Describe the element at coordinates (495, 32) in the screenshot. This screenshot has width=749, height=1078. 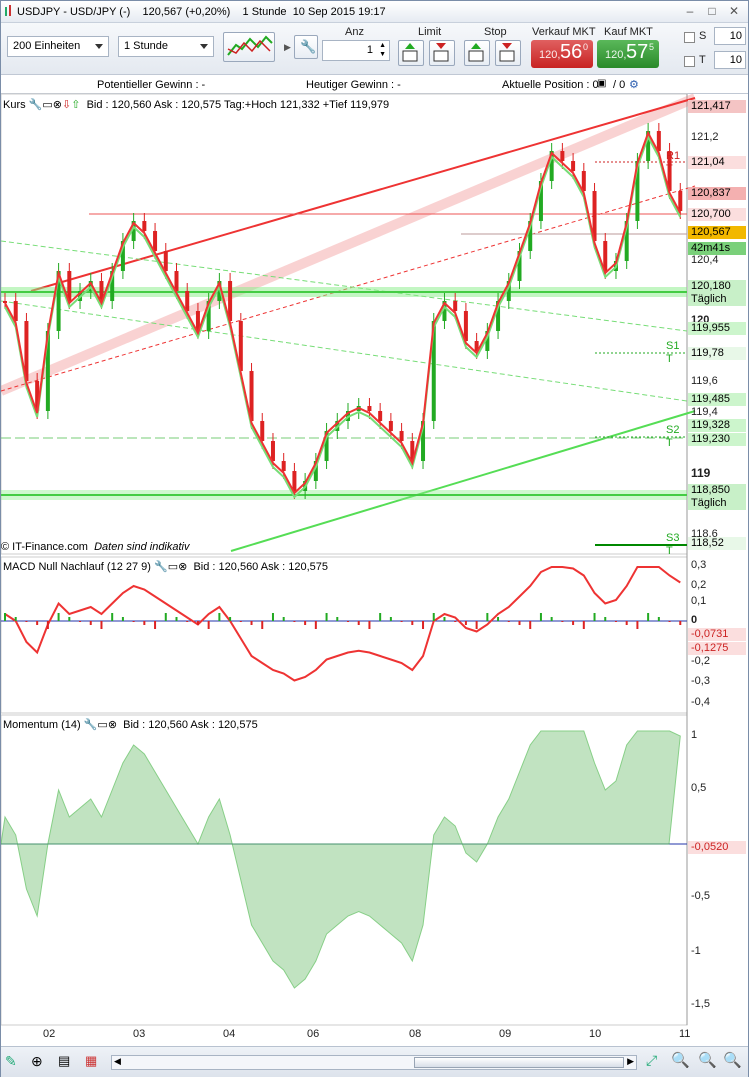
I see `stop-label: Stop` at that location.